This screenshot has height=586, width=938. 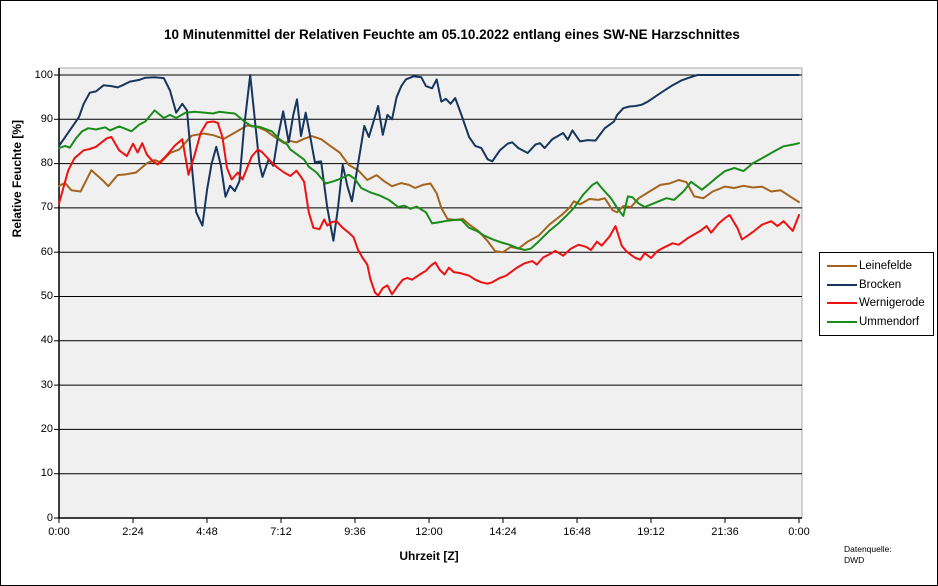 I want to click on legend-label: Leinefelde, so click(x=886, y=266).